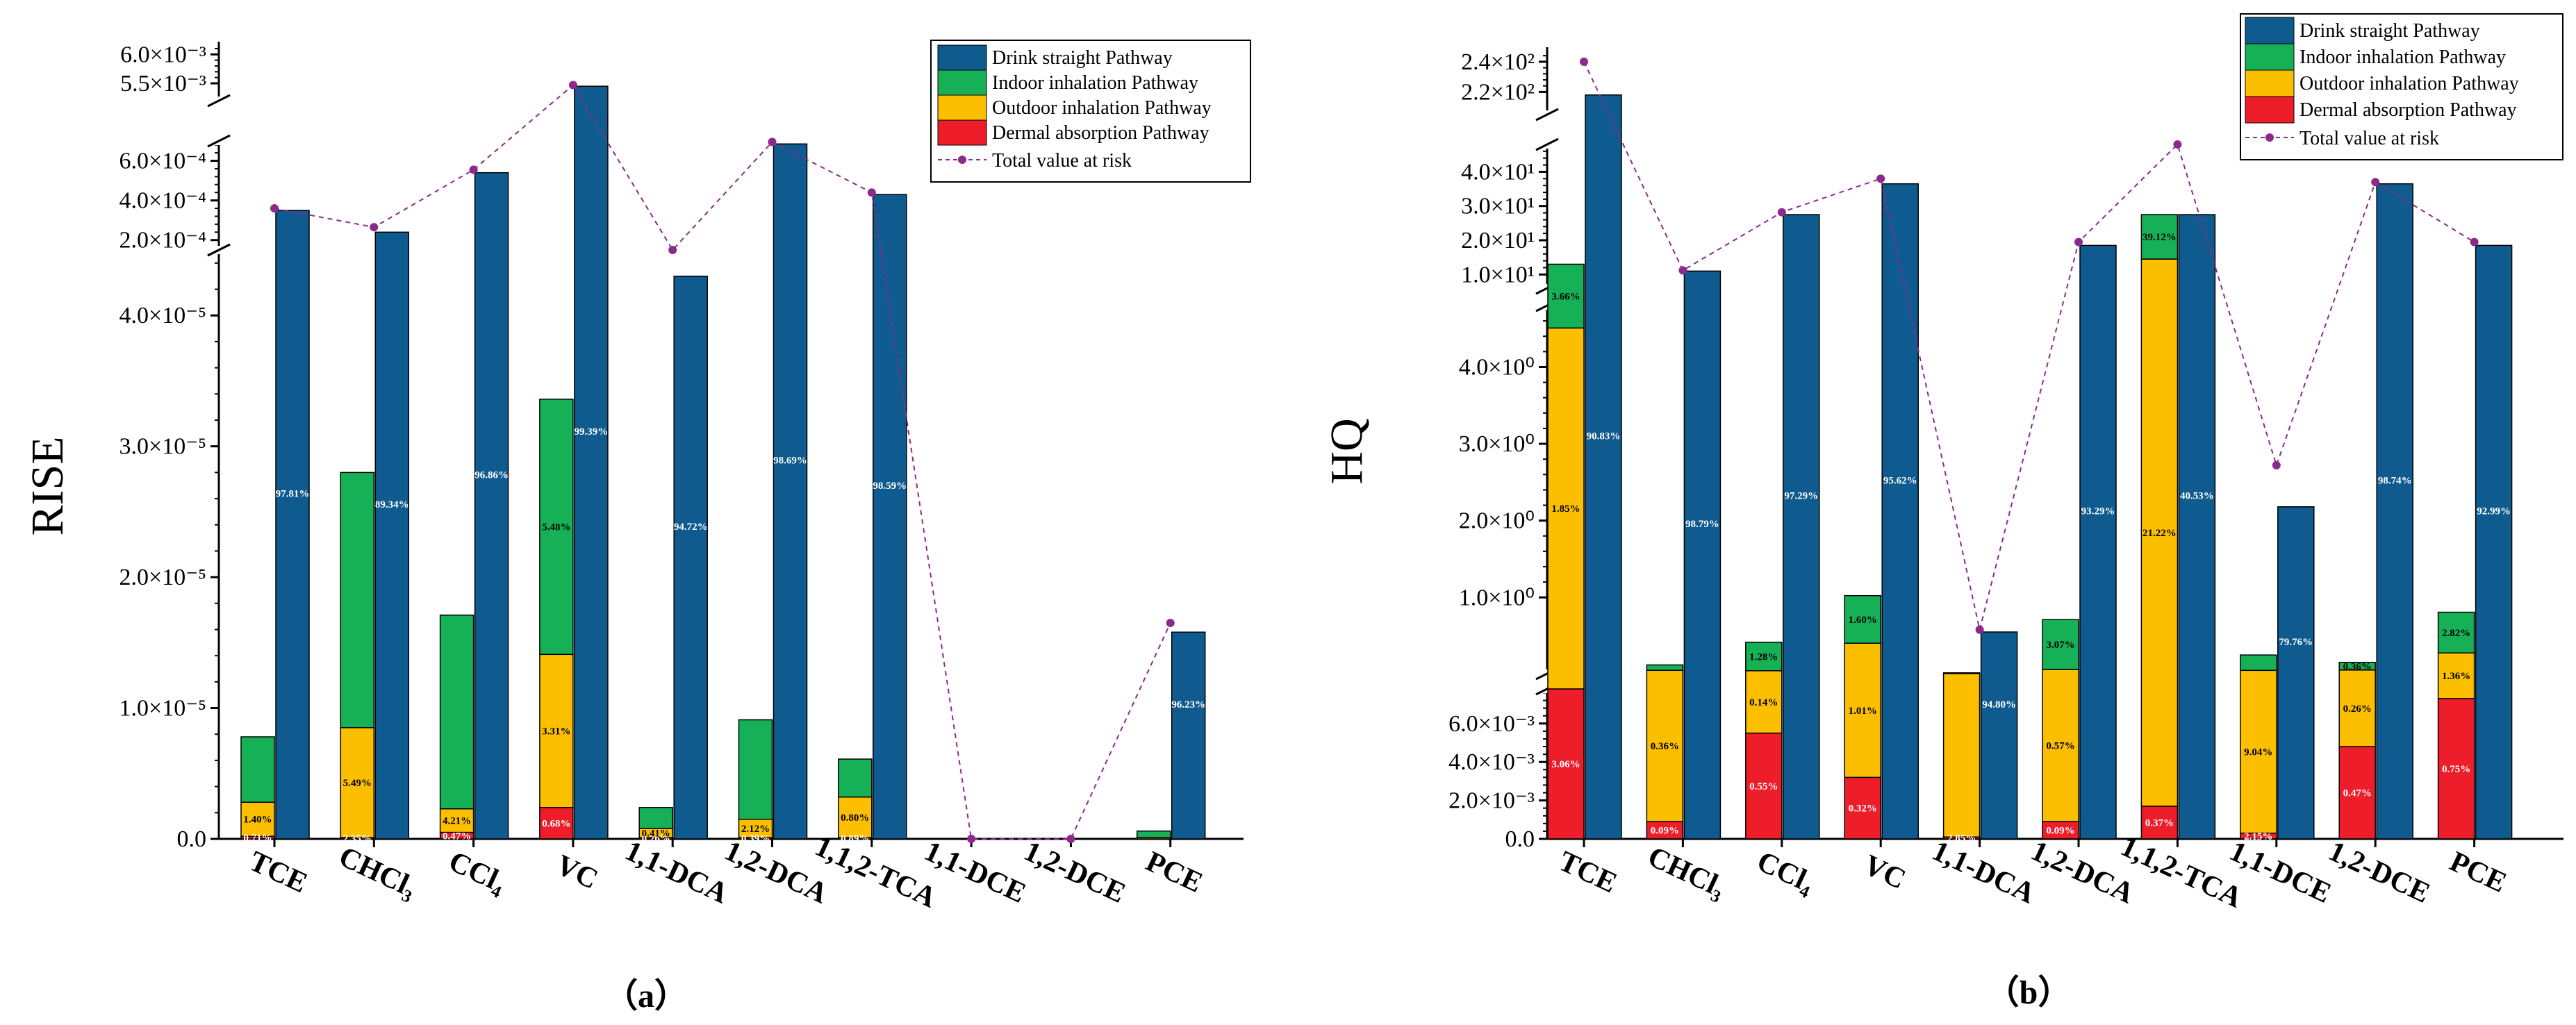 Image resolution: width=2576 pixels, height=1025 pixels. I want to click on drink-pct-label-b: 40.53%, so click(2197, 496).